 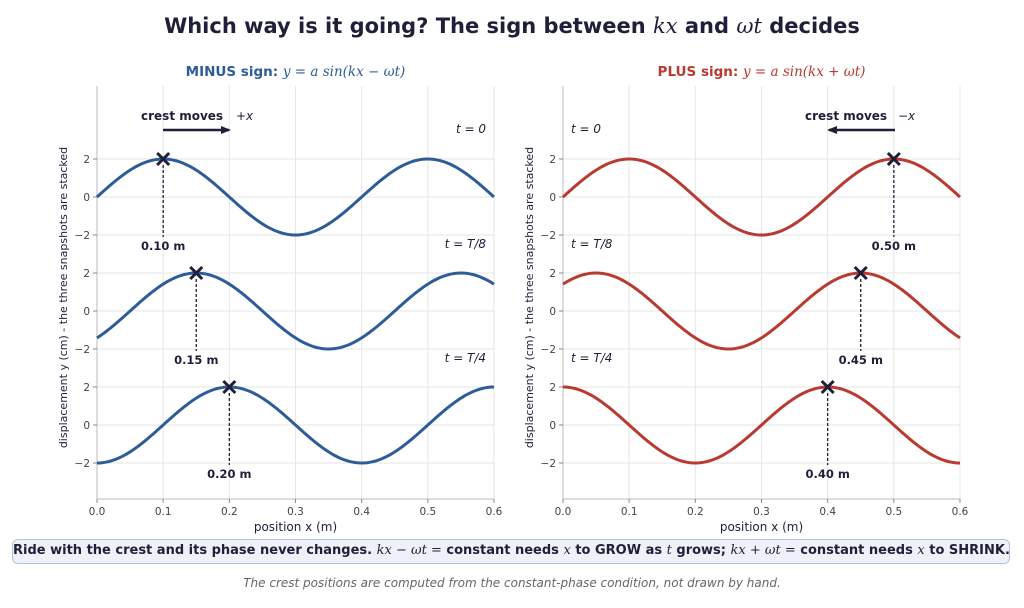 What do you see at coordinates (763, 550) in the screenshot?
I see `footer-math2: kx + ωt =` at bounding box center [763, 550].